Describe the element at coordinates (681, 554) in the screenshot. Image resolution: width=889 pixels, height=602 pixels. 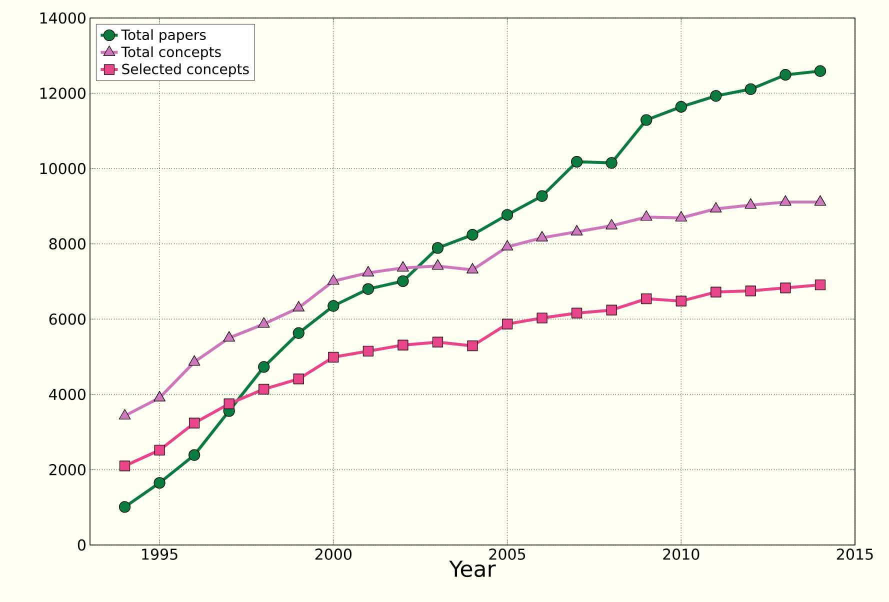
I see `x-tick-label: 2010` at that location.